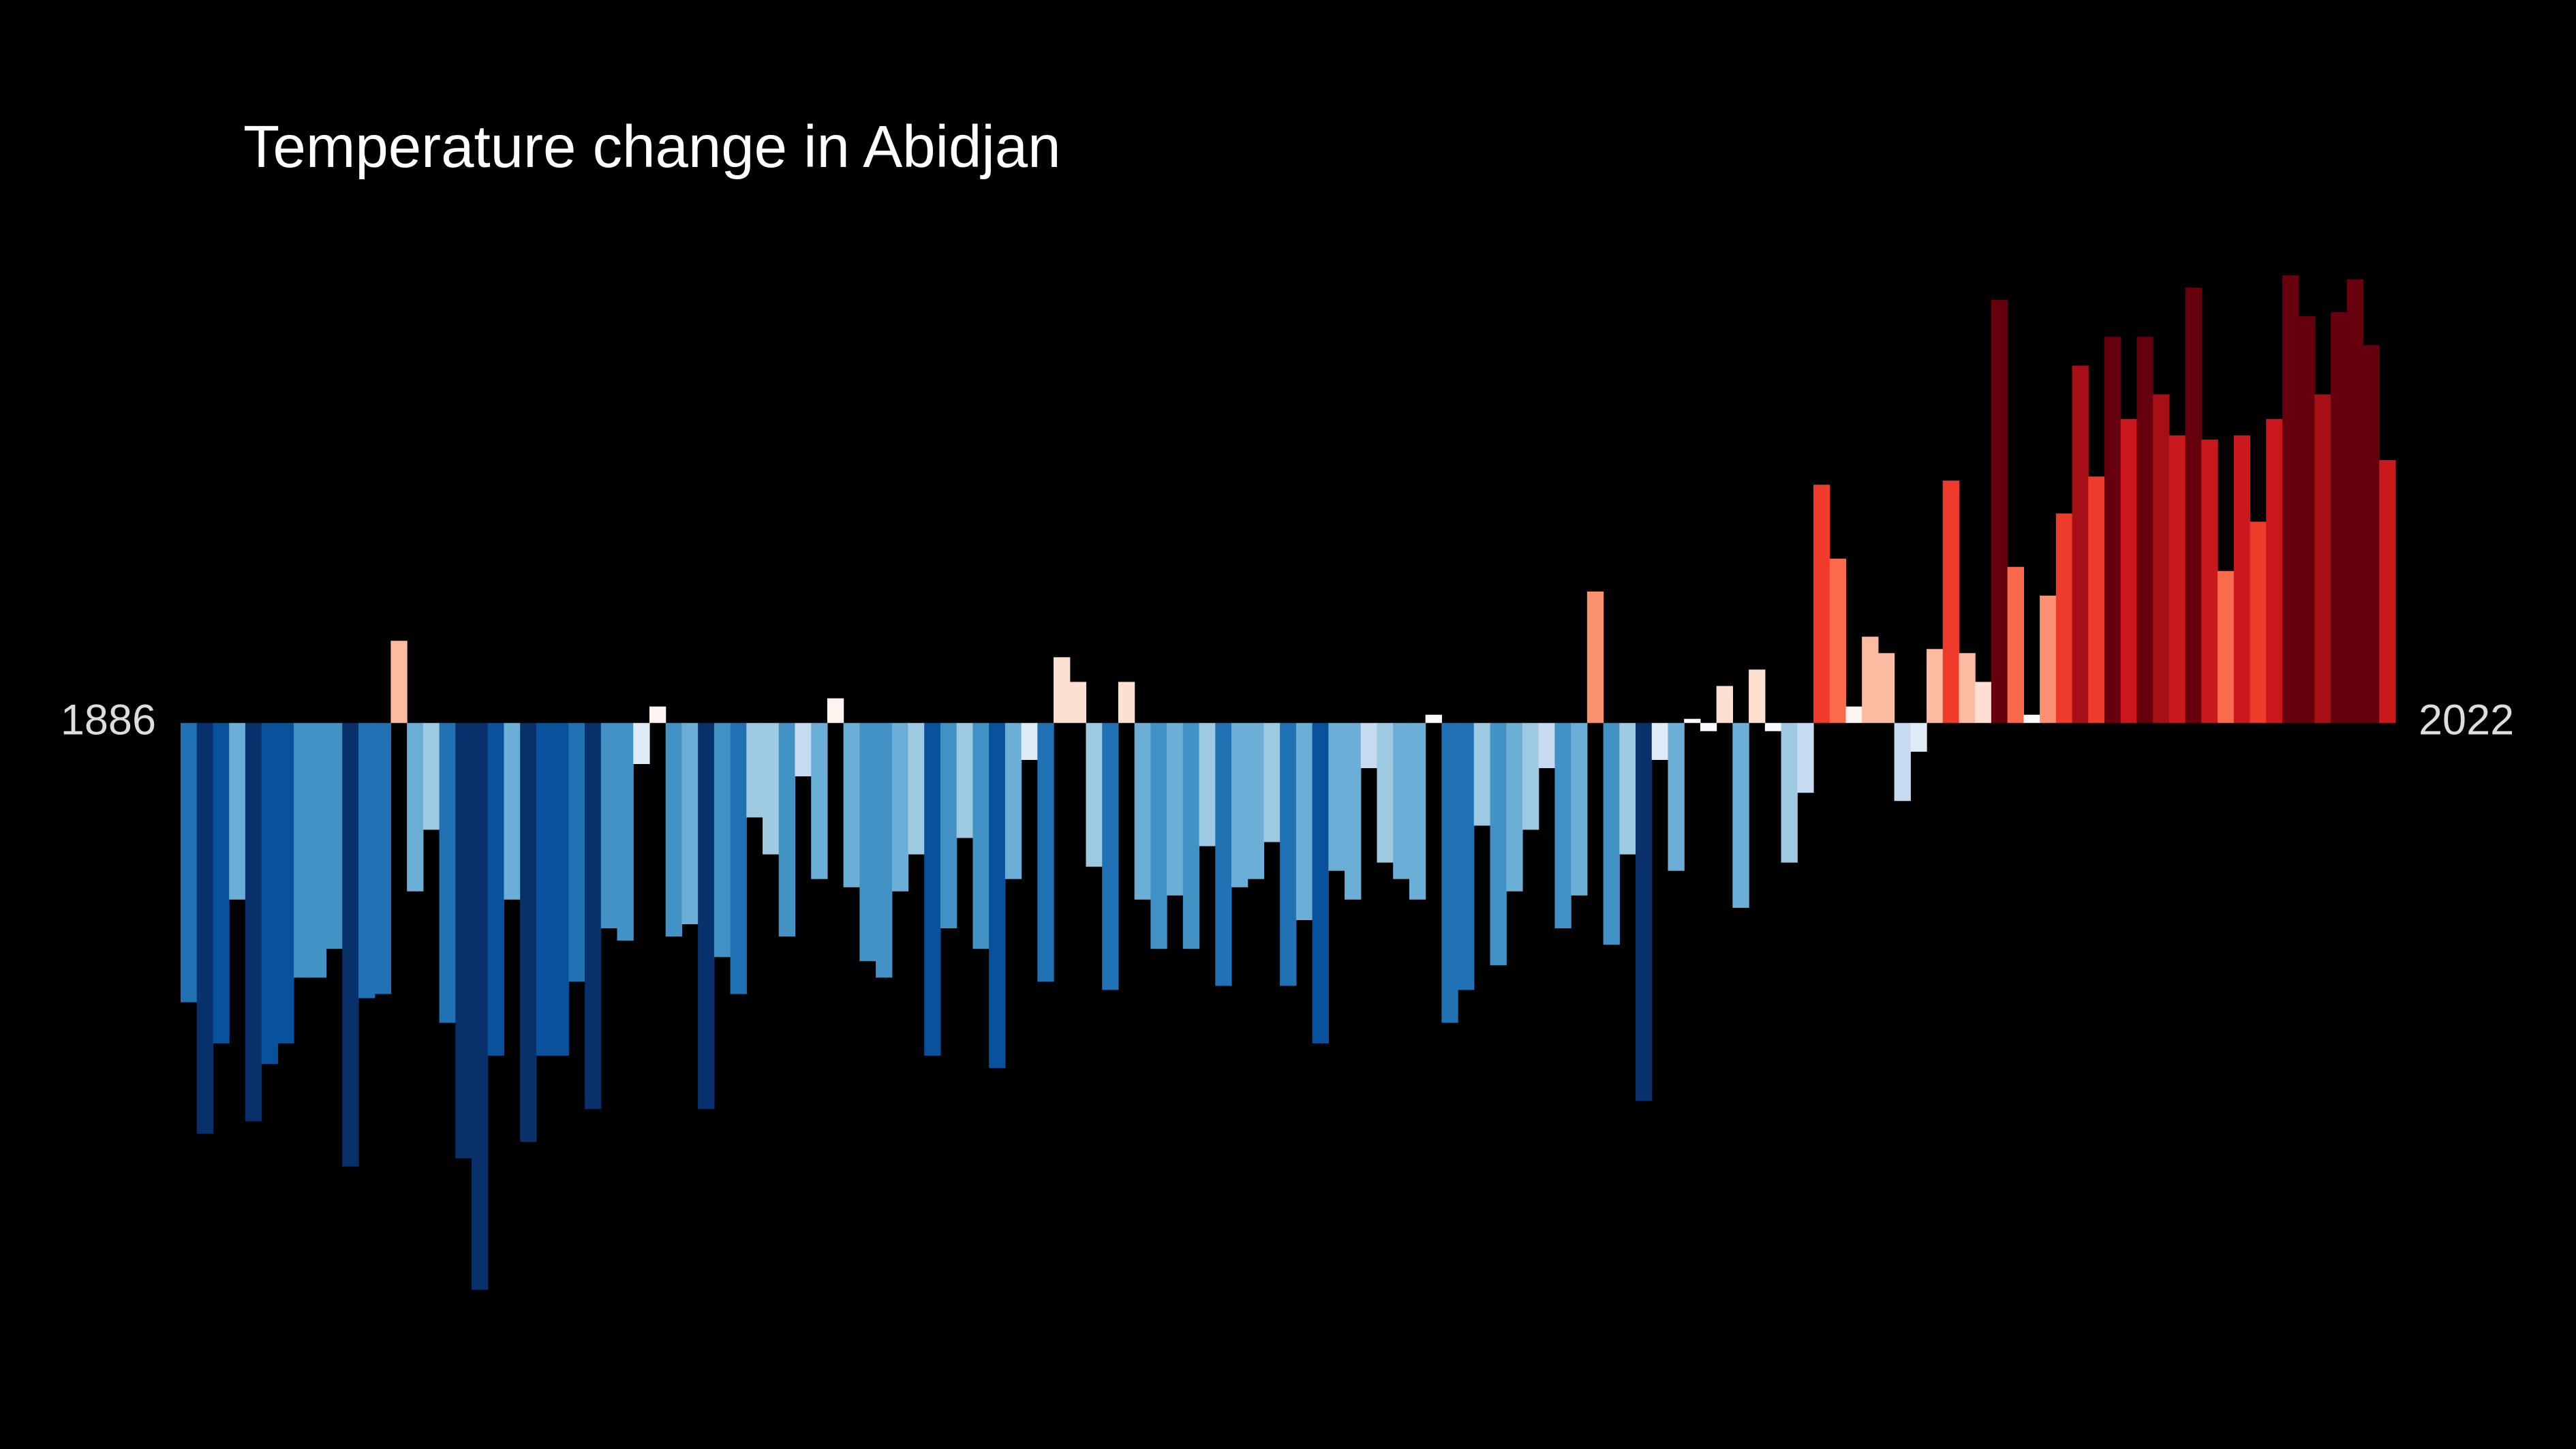 The image size is (2576, 1449). What do you see at coordinates (2466, 720) in the screenshot?
I see `x-tick-label: 2022` at bounding box center [2466, 720].